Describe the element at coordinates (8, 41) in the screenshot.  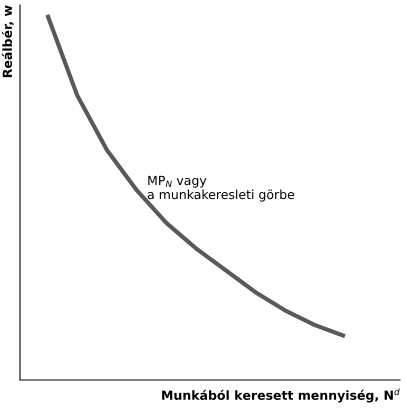
I see `y-axis-title: Reálbér, w` at that location.